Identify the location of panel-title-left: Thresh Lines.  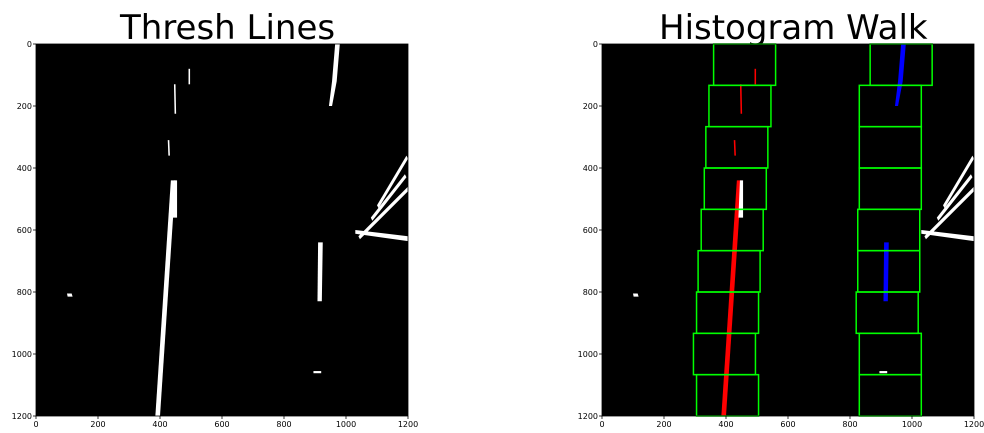
(228, 28).